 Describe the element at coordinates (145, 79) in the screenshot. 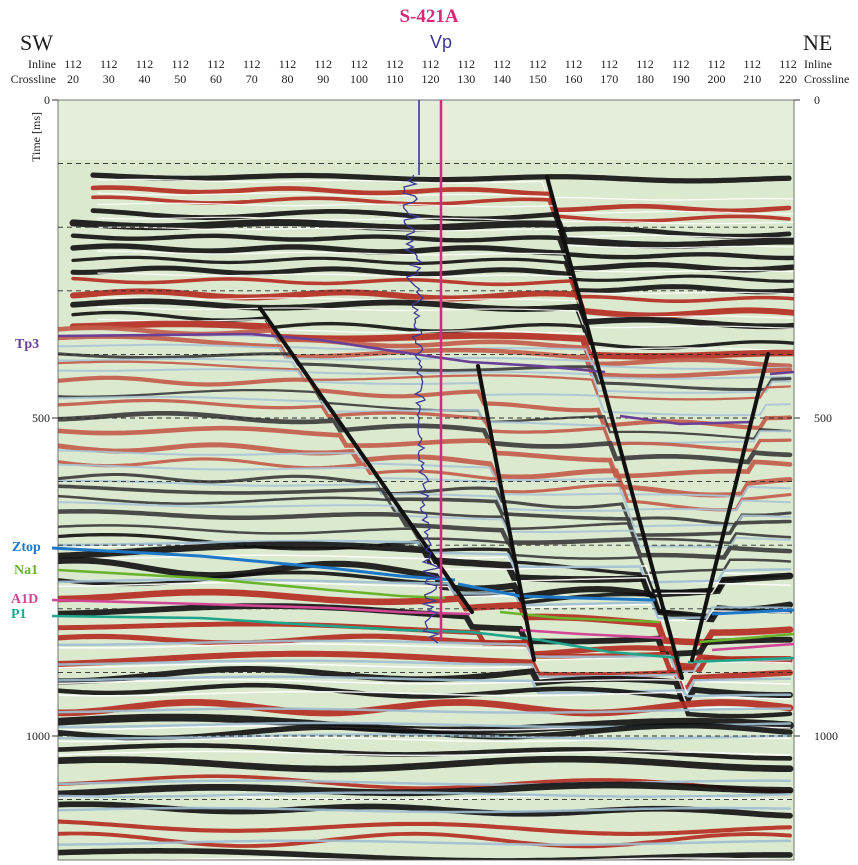

I see `crossline-number: 40` at that location.